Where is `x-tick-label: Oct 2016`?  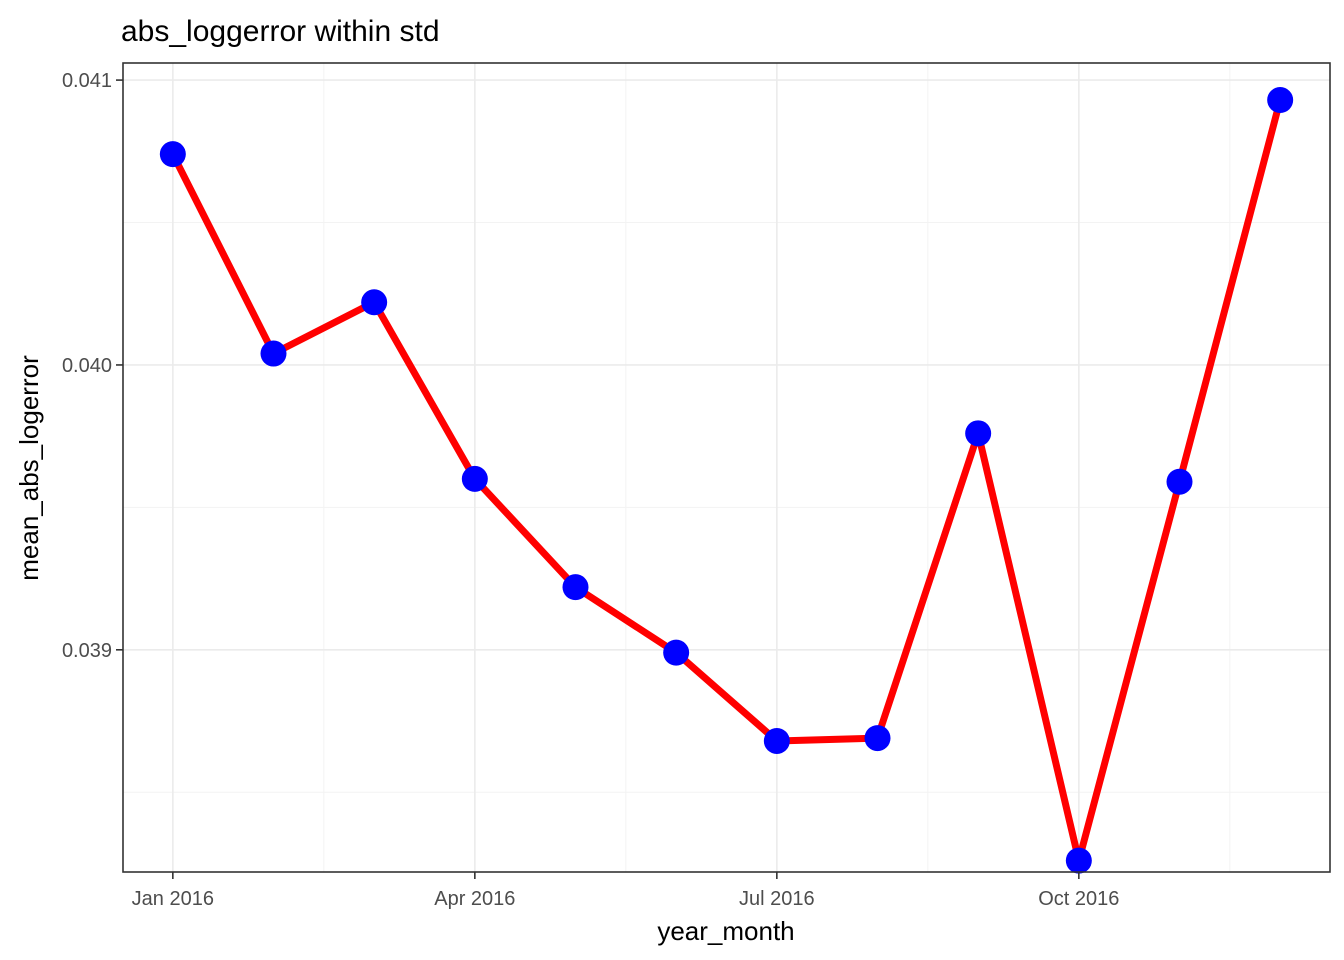
x-tick-label: Oct 2016 is located at coordinates (1078, 899).